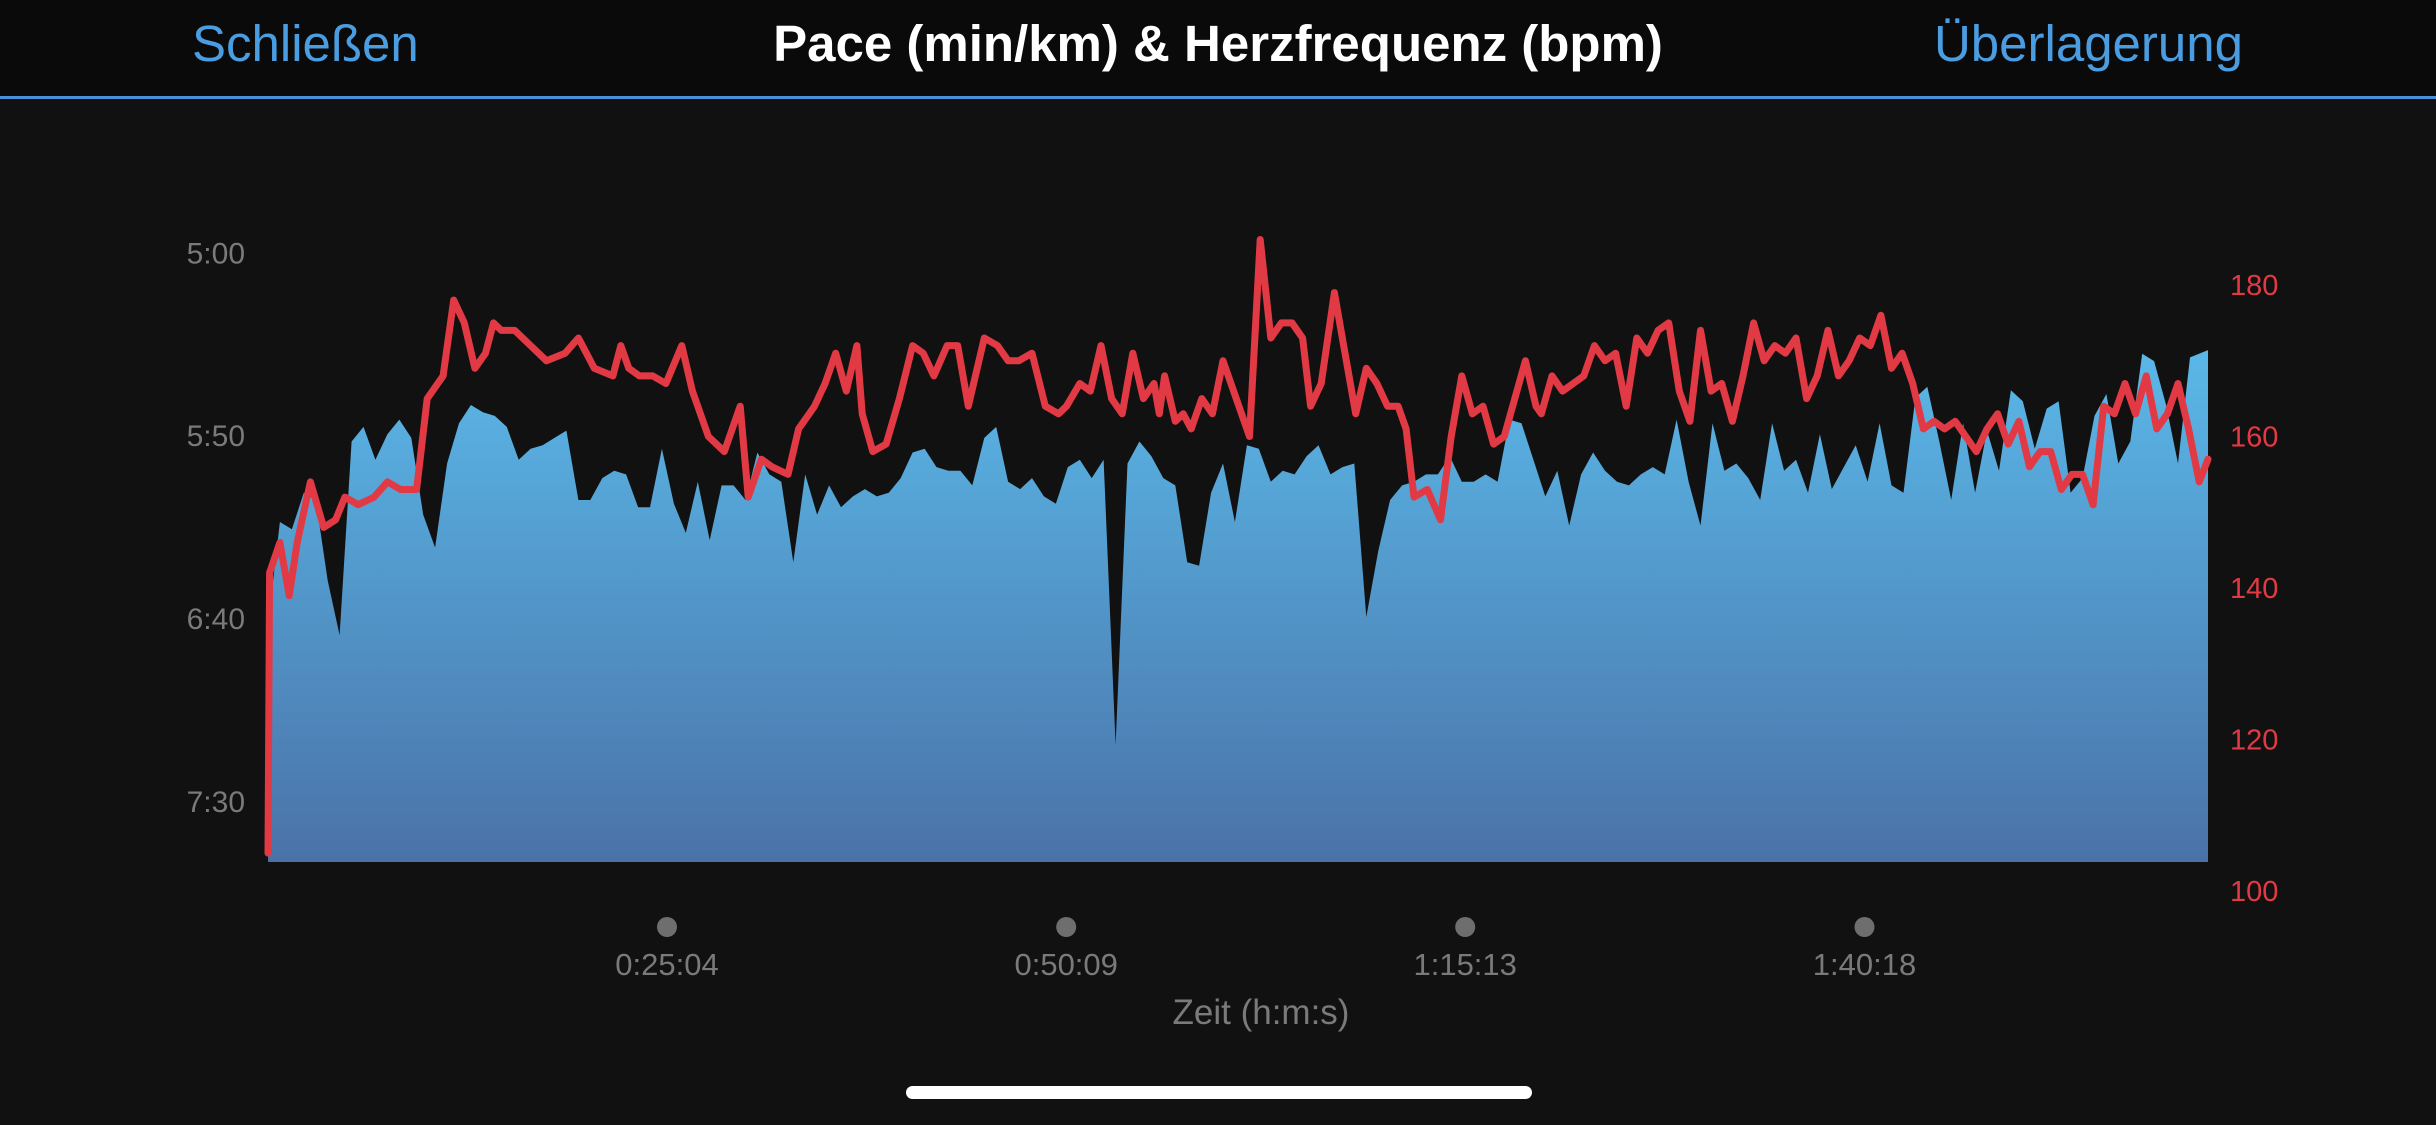  Describe the element at coordinates (1218, 43) in the screenshot. I see `chart-title: Pace (min/km) & Herzfrequenz (bpm)` at that location.